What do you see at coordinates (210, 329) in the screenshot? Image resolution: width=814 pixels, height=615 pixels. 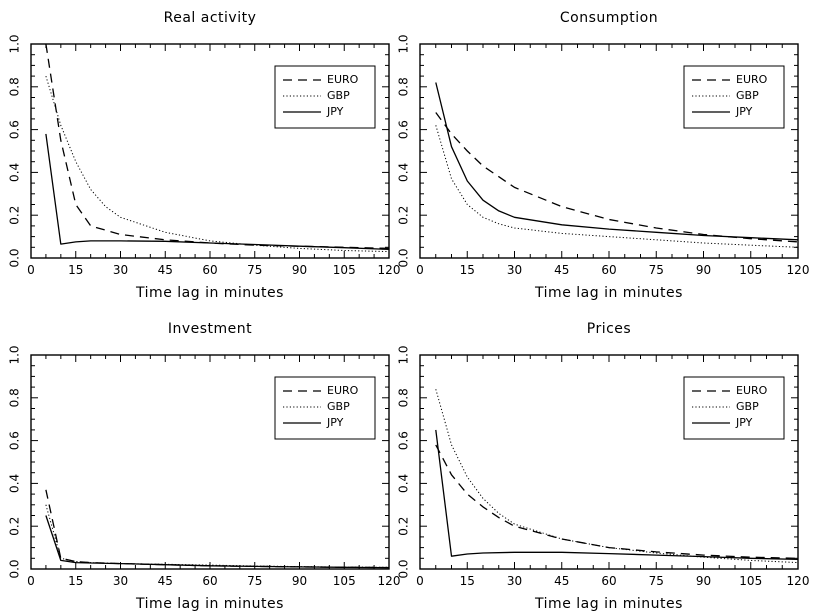 I see `chart-title: Investment` at bounding box center [210, 329].